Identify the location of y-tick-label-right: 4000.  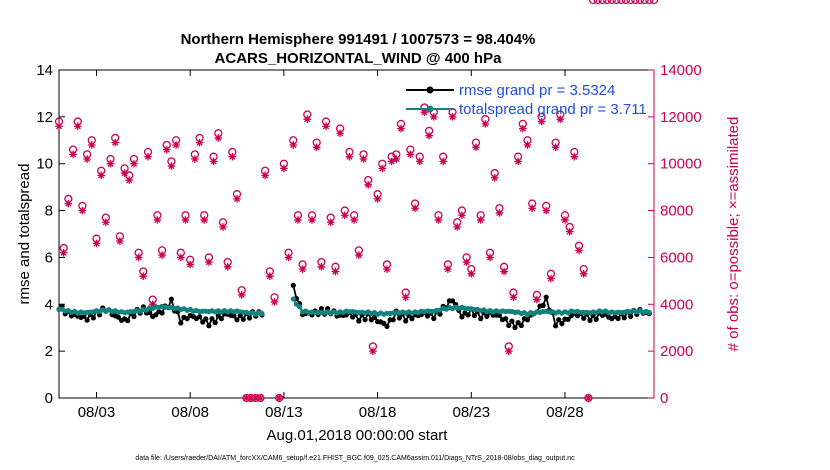
(676, 304).